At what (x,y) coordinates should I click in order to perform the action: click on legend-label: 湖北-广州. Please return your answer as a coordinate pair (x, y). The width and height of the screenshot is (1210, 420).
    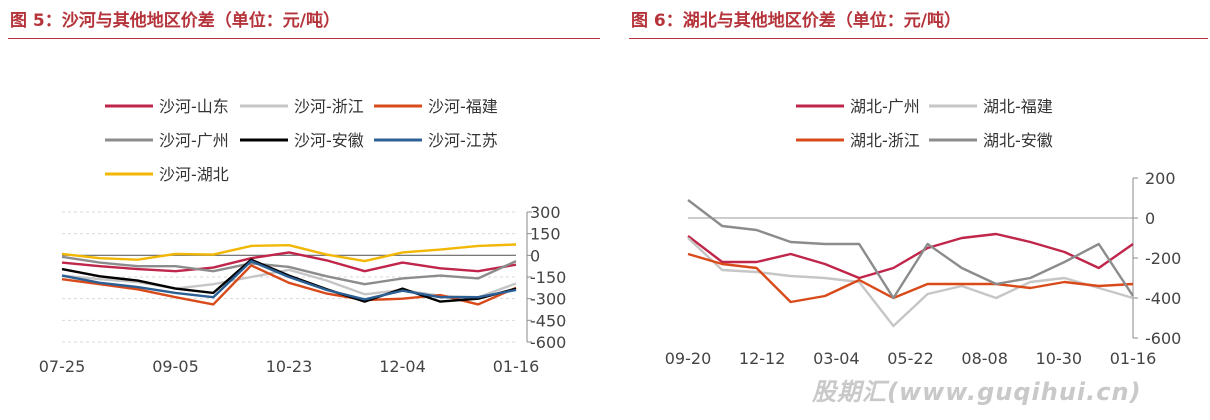
    Looking at the image, I should click on (885, 106).